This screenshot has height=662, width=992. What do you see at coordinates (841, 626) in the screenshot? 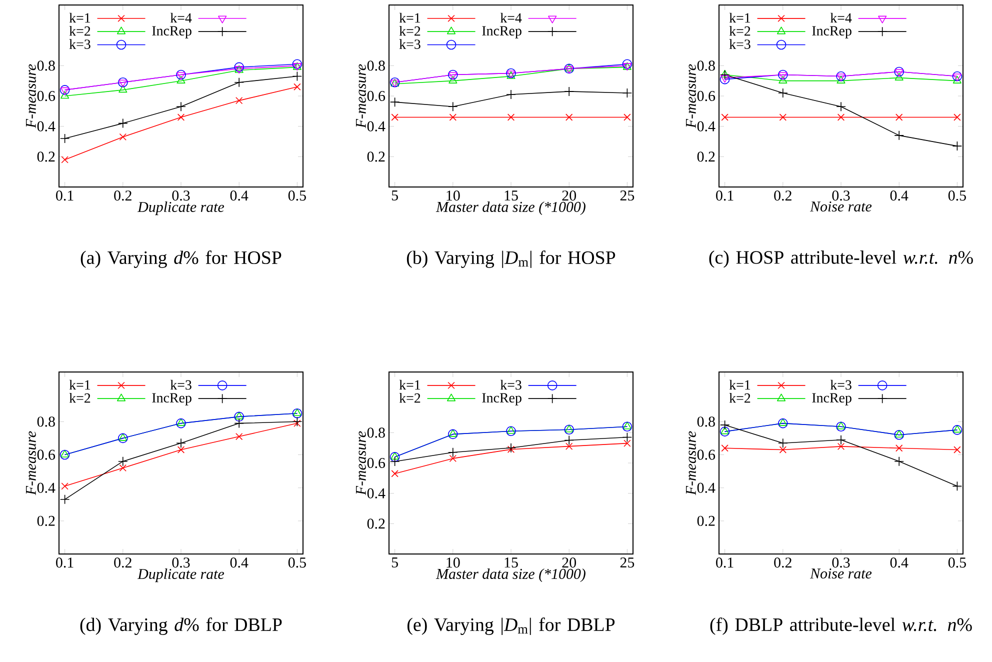
I see `text: (f) DBLP attribute-level w.r.t. n%` at bounding box center [841, 626].